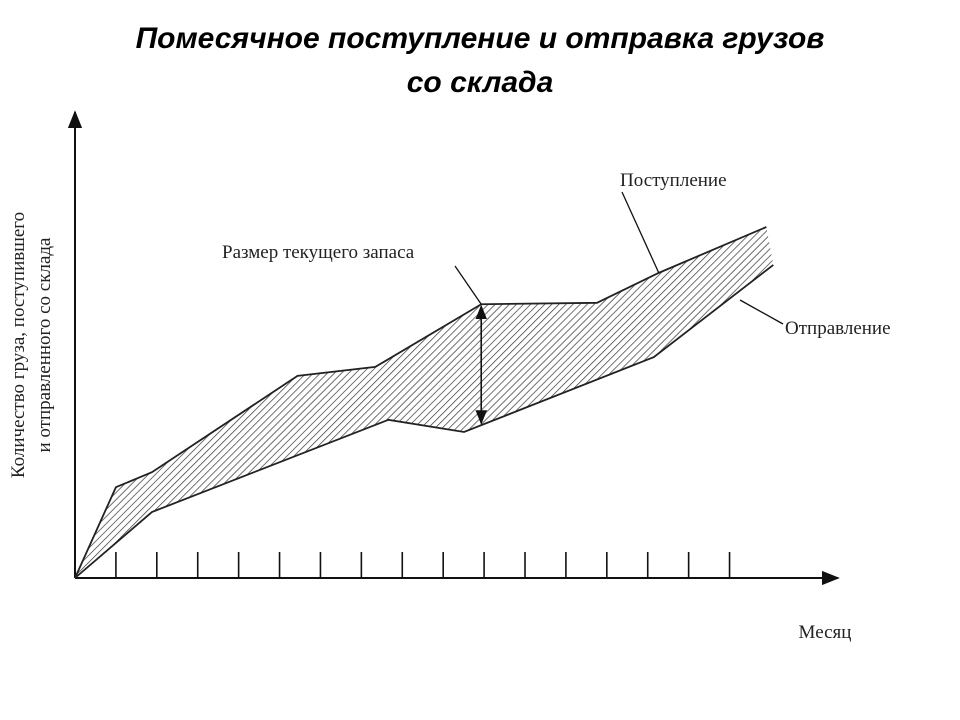  I want to click on series-label: Поступление, so click(673, 180).